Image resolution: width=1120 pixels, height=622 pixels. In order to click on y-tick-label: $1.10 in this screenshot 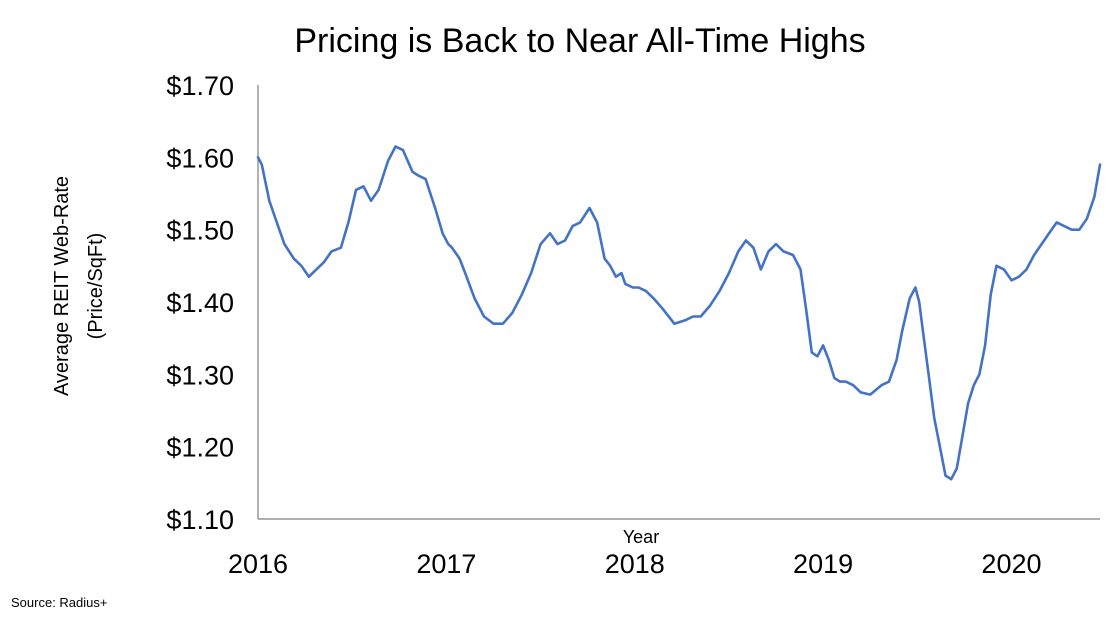, I will do `click(200, 520)`.